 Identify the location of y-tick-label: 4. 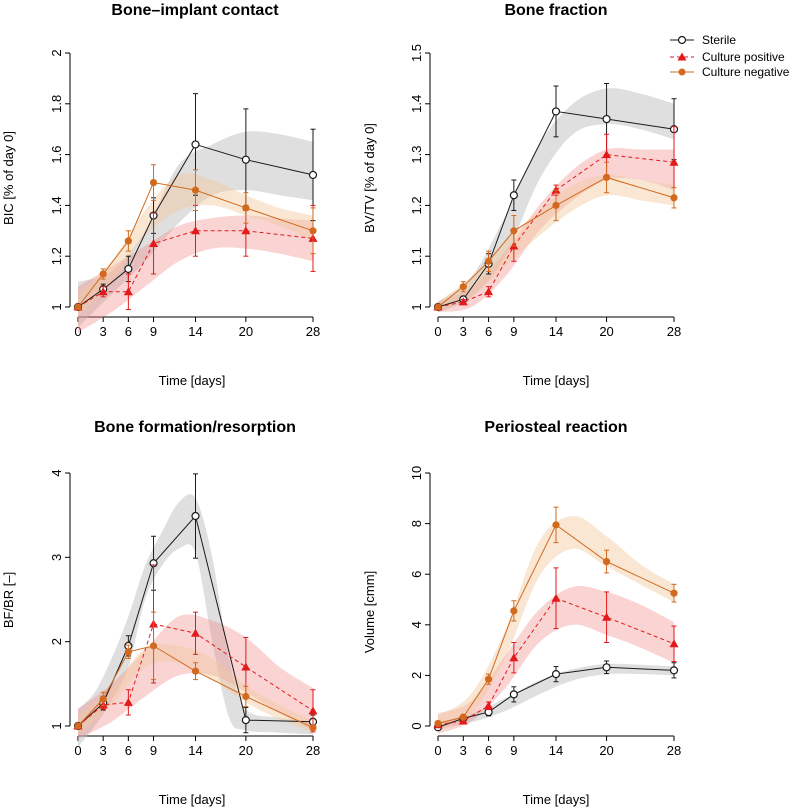
(56, 472).